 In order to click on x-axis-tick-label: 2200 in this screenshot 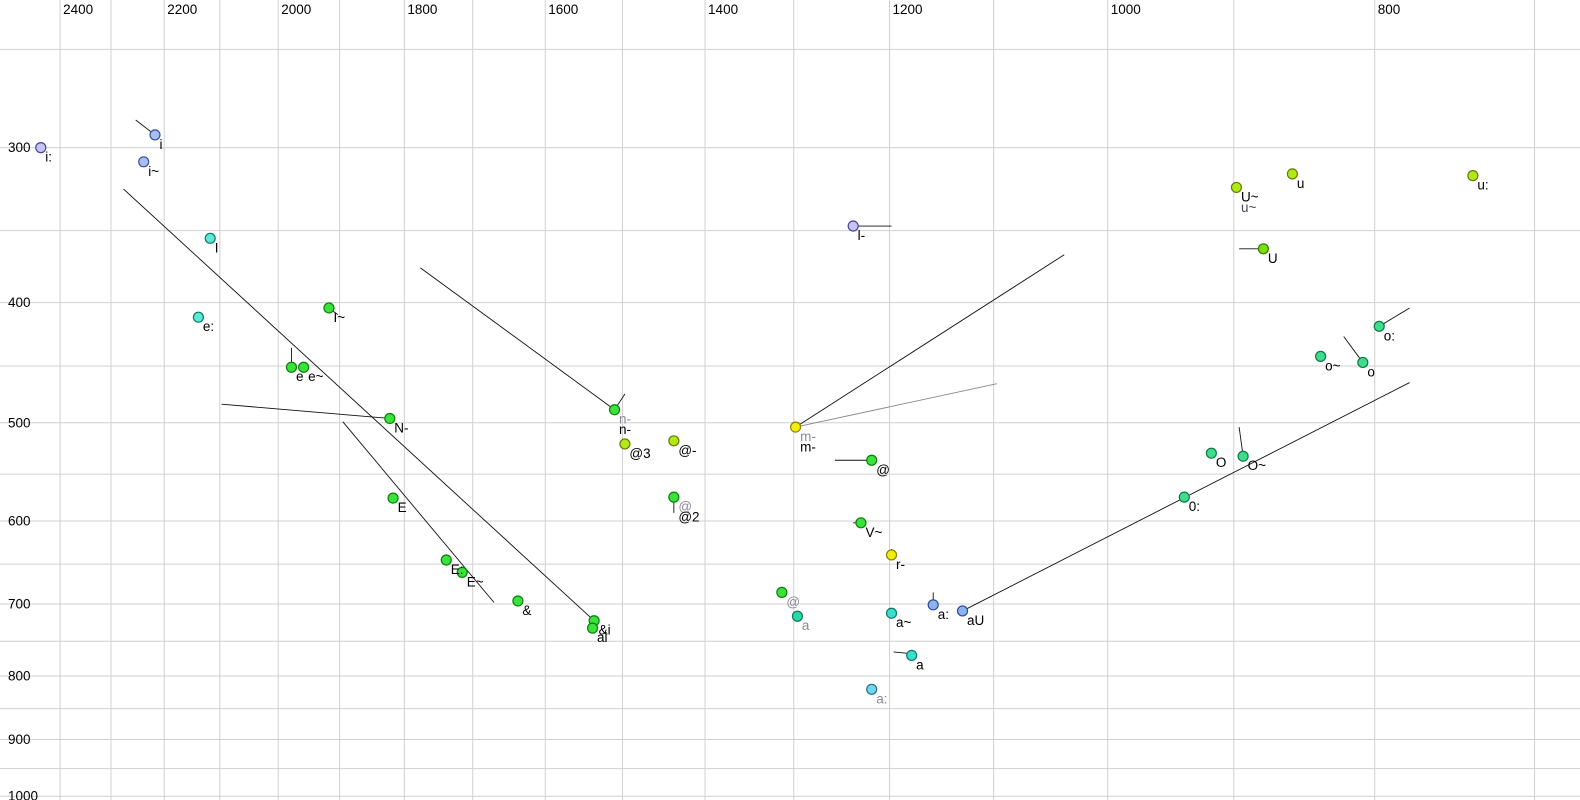, I will do `click(182, 9)`.